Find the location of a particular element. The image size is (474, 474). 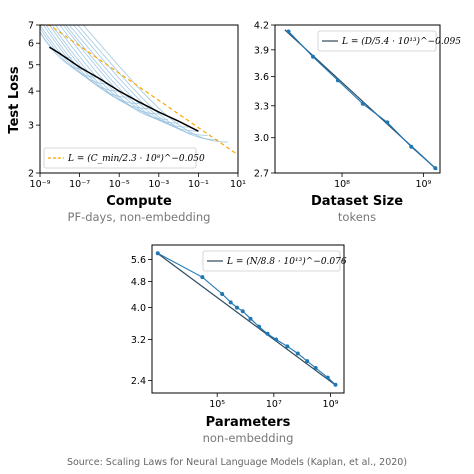

y-tick-label: 4.0 is located at coordinates (138, 308).